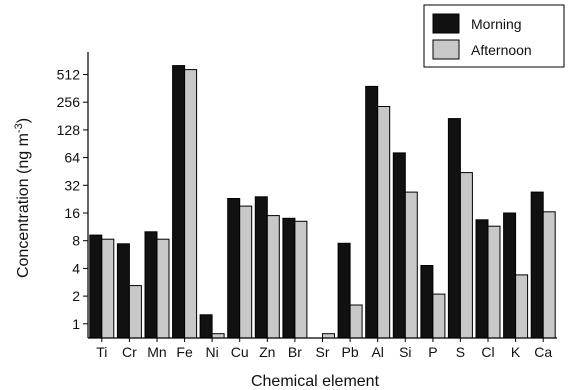  What do you see at coordinates (350, 352) in the screenshot?
I see `x-tick-label-pb: Pb` at bounding box center [350, 352].